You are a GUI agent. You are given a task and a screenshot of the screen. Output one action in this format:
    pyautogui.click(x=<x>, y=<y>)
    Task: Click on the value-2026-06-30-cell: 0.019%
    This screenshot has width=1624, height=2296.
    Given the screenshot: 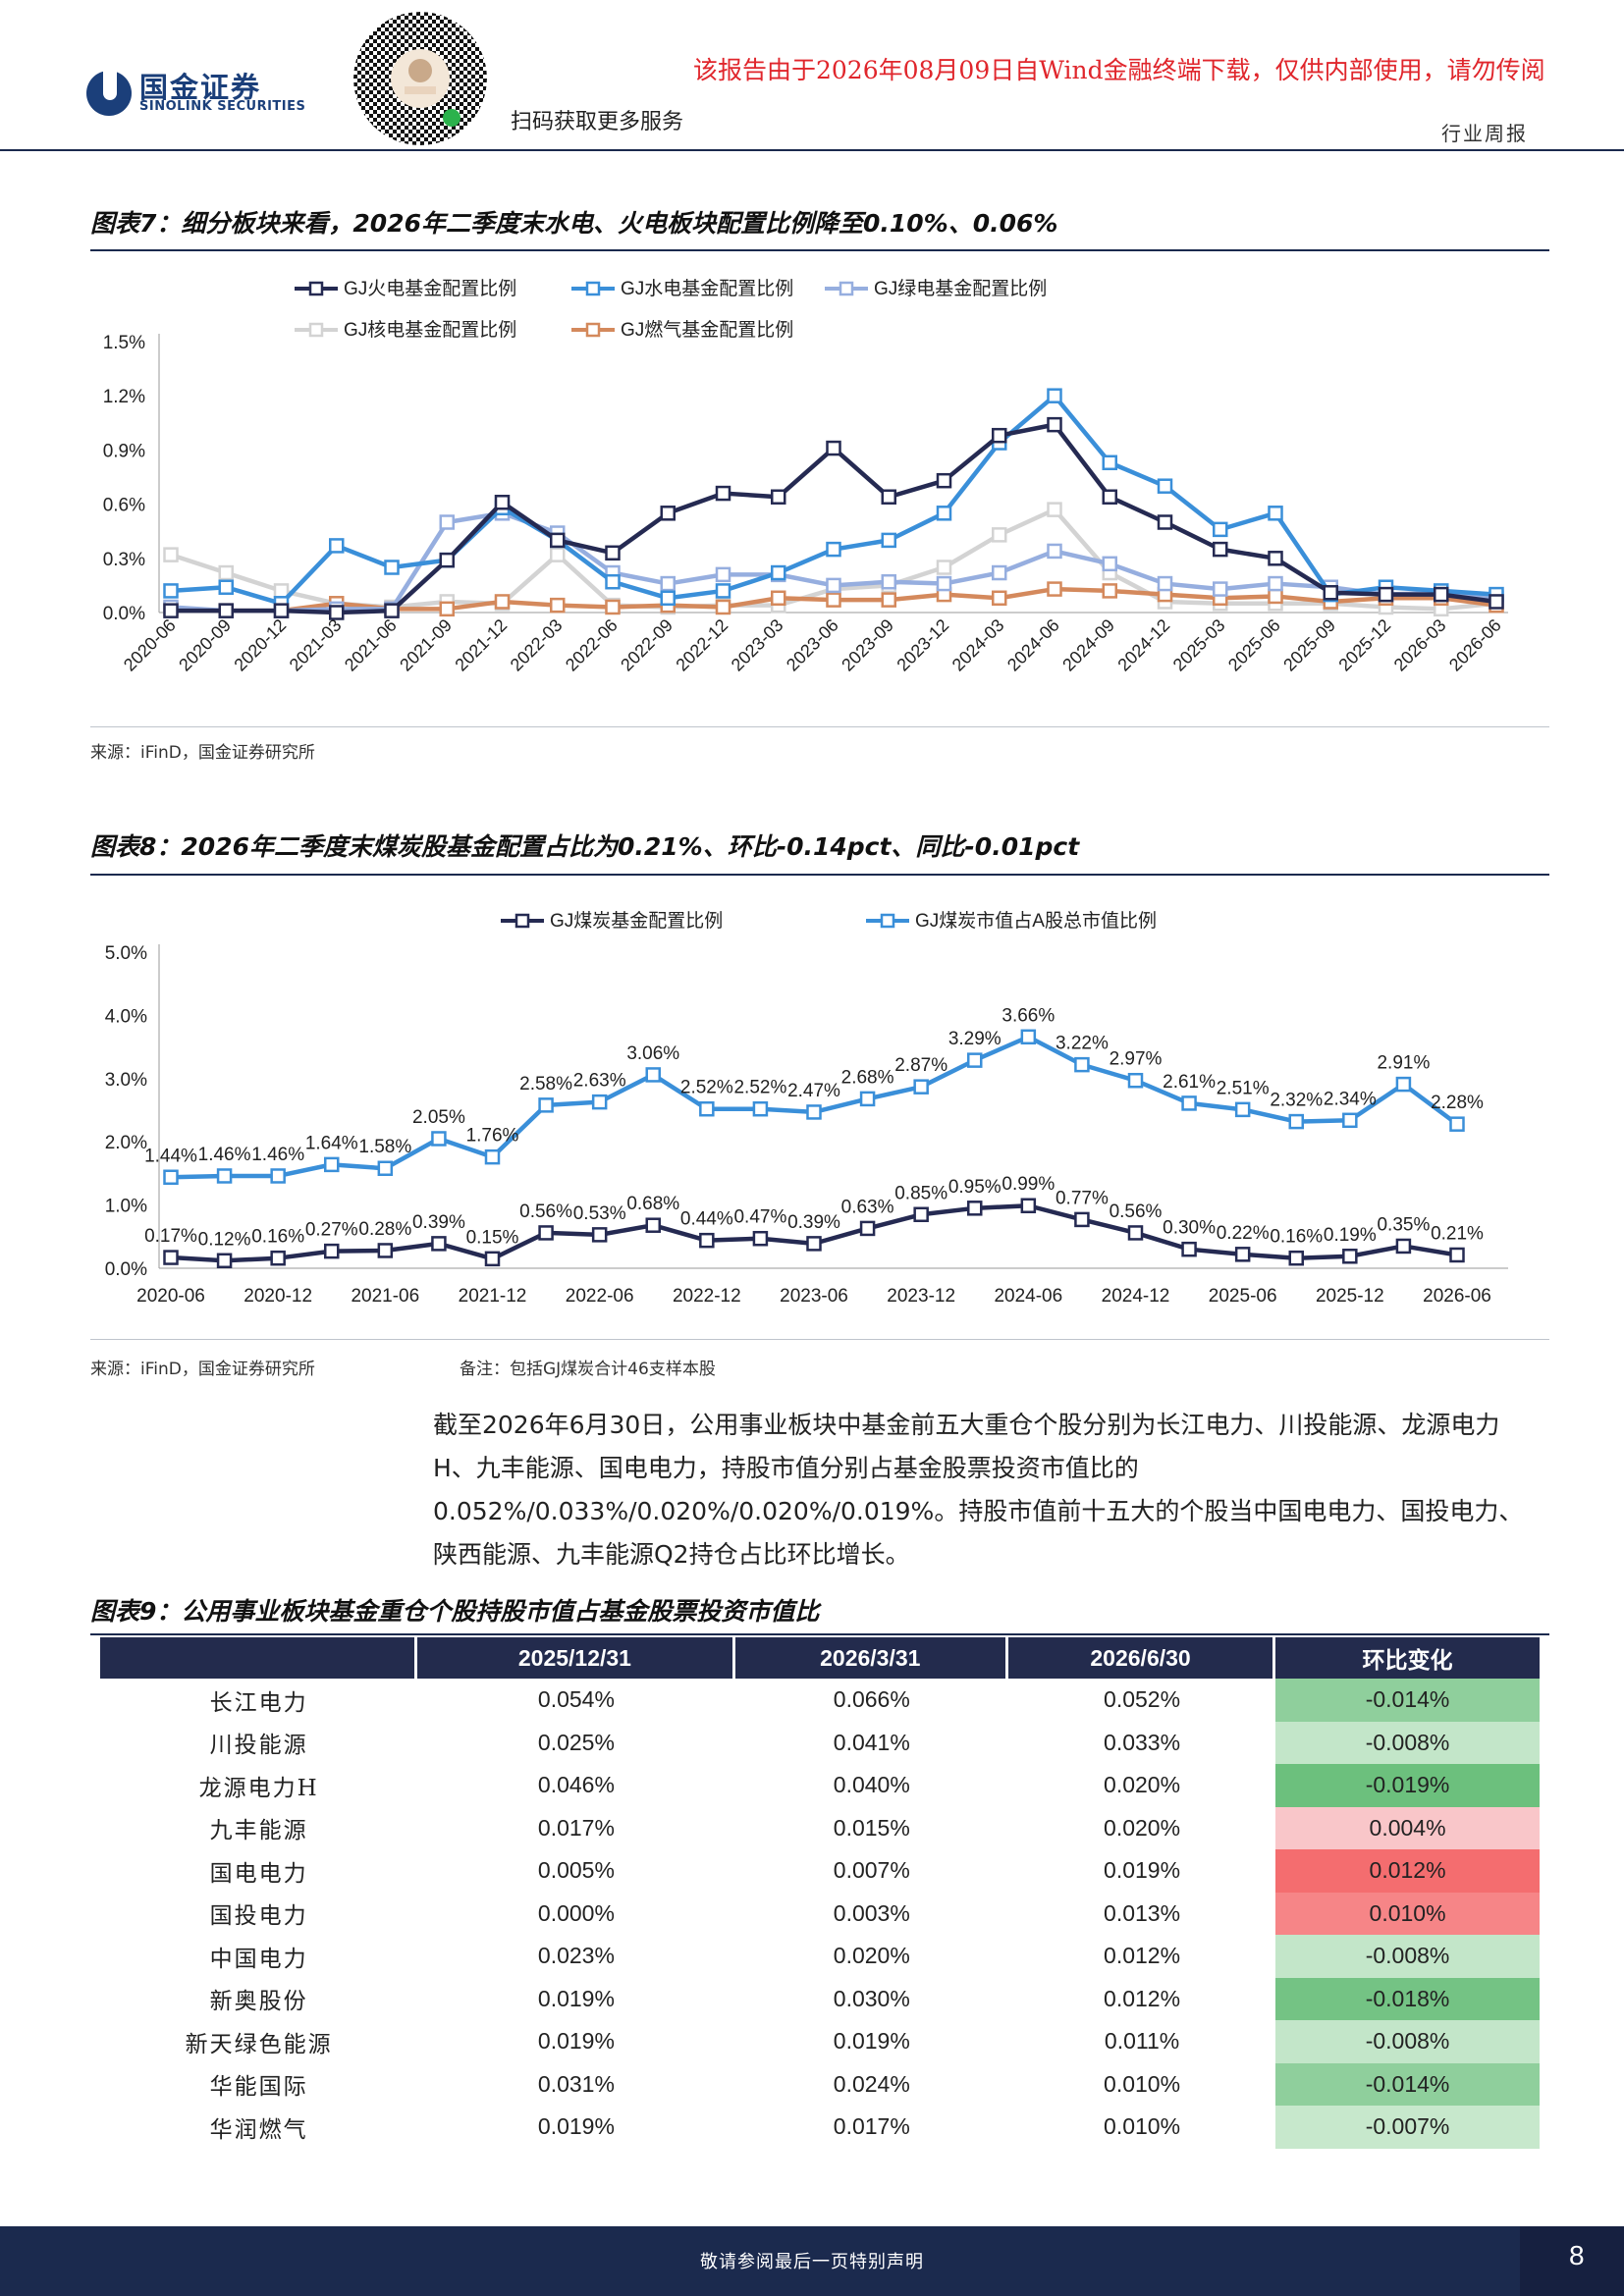 What is the action you would take?
    pyautogui.click(x=1142, y=1871)
    